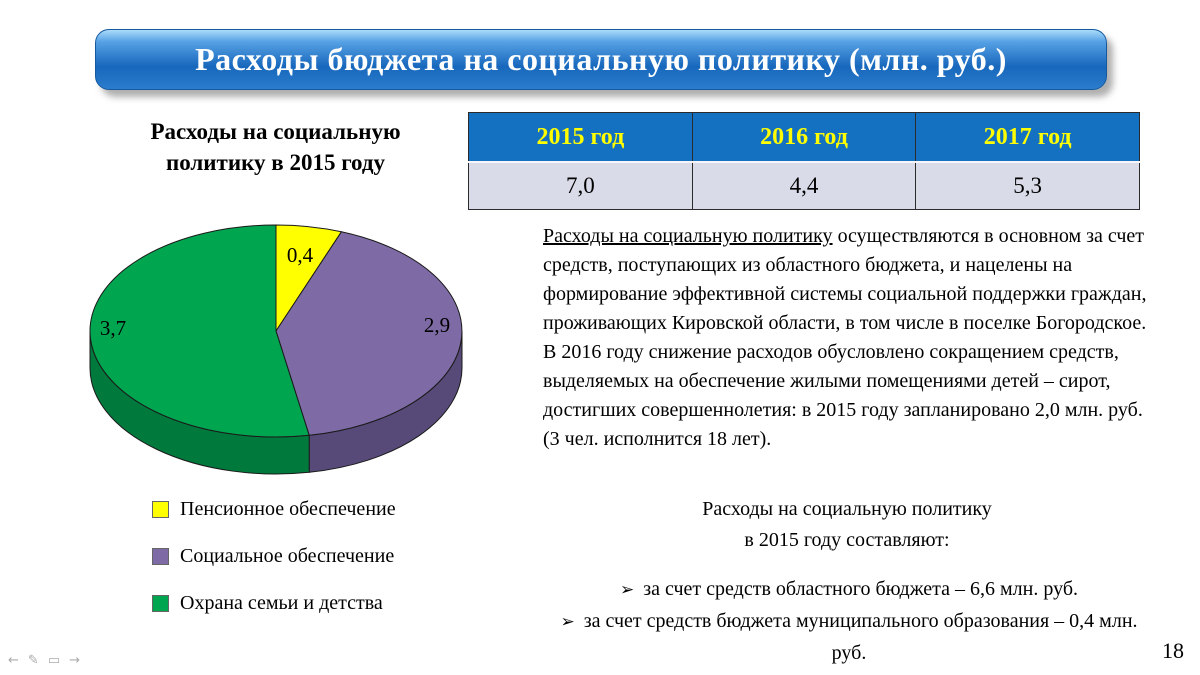 This screenshot has width=1200, height=675. Describe the element at coordinates (13, 660) in the screenshot. I see `prev-slide-icon: ←` at that location.